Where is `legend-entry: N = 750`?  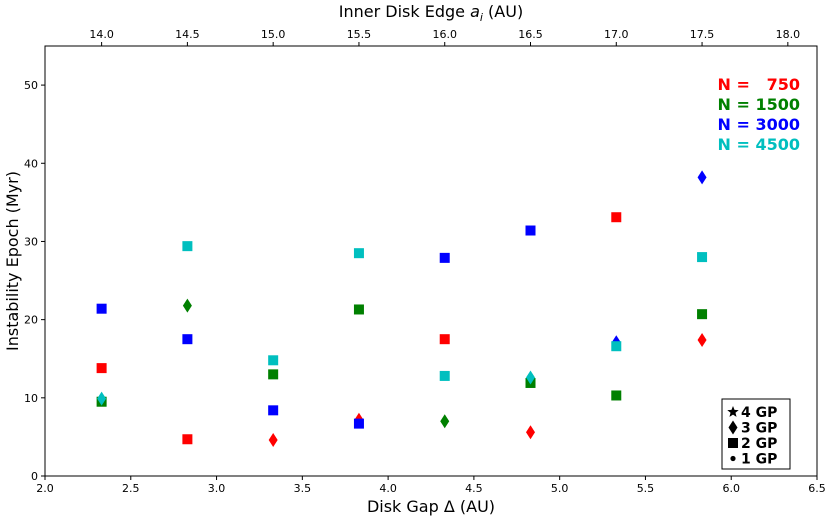
legend-entry: N = 750 is located at coordinates (759, 84).